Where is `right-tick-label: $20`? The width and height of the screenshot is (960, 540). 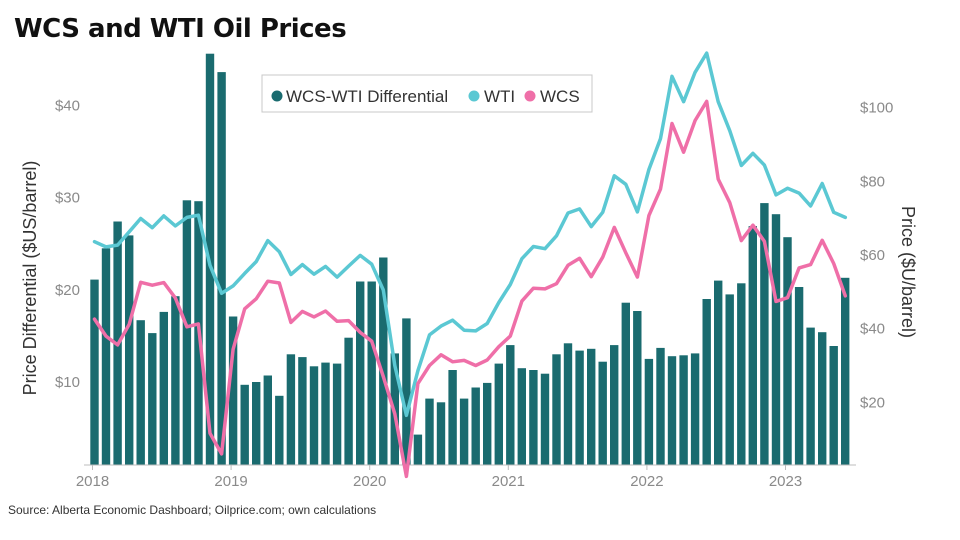
right-tick-label: $20 is located at coordinates (872, 402).